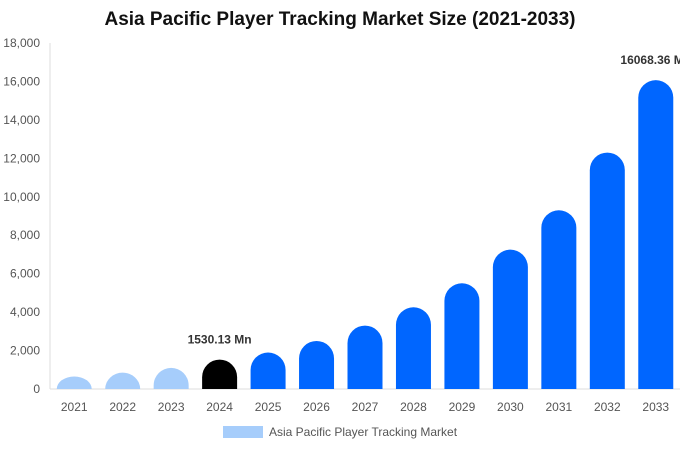  What do you see at coordinates (462, 407) in the screenshot?
I see `x-tick-label: 2029` at bounding box center [462, 407].